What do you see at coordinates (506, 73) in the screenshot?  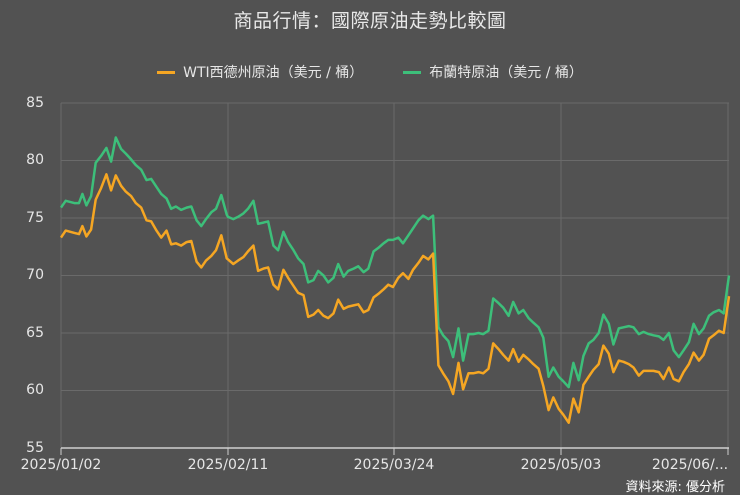 I see `legend-label-brent: 布蘭特原油（美元 / 桶）` at bounding box center [506, 73].